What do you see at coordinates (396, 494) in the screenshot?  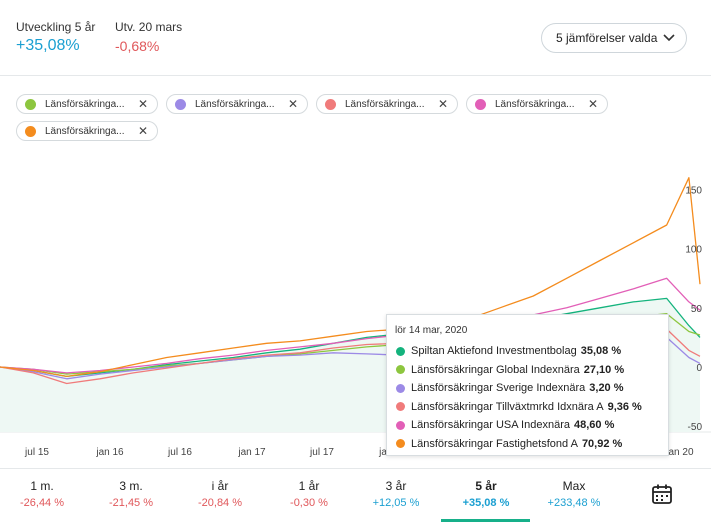 I see `period-tab: 3 år +12,05 %` at bounding box center [396, 494].